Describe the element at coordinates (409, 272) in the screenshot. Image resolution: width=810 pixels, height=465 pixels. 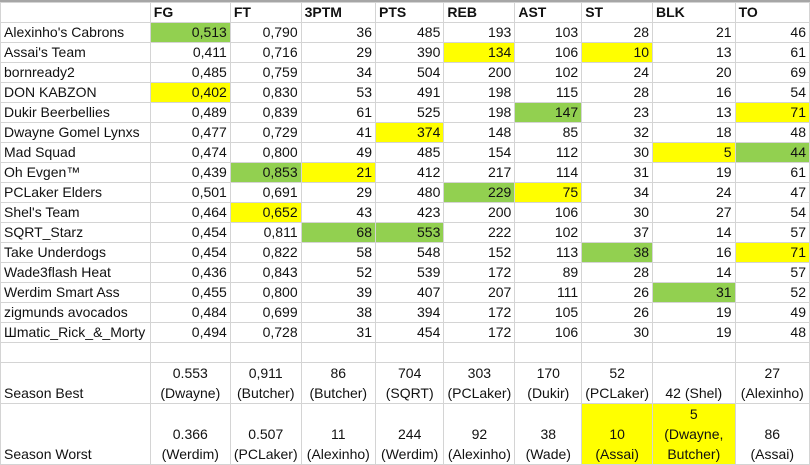
I see `cell-pts: 539` at that location.